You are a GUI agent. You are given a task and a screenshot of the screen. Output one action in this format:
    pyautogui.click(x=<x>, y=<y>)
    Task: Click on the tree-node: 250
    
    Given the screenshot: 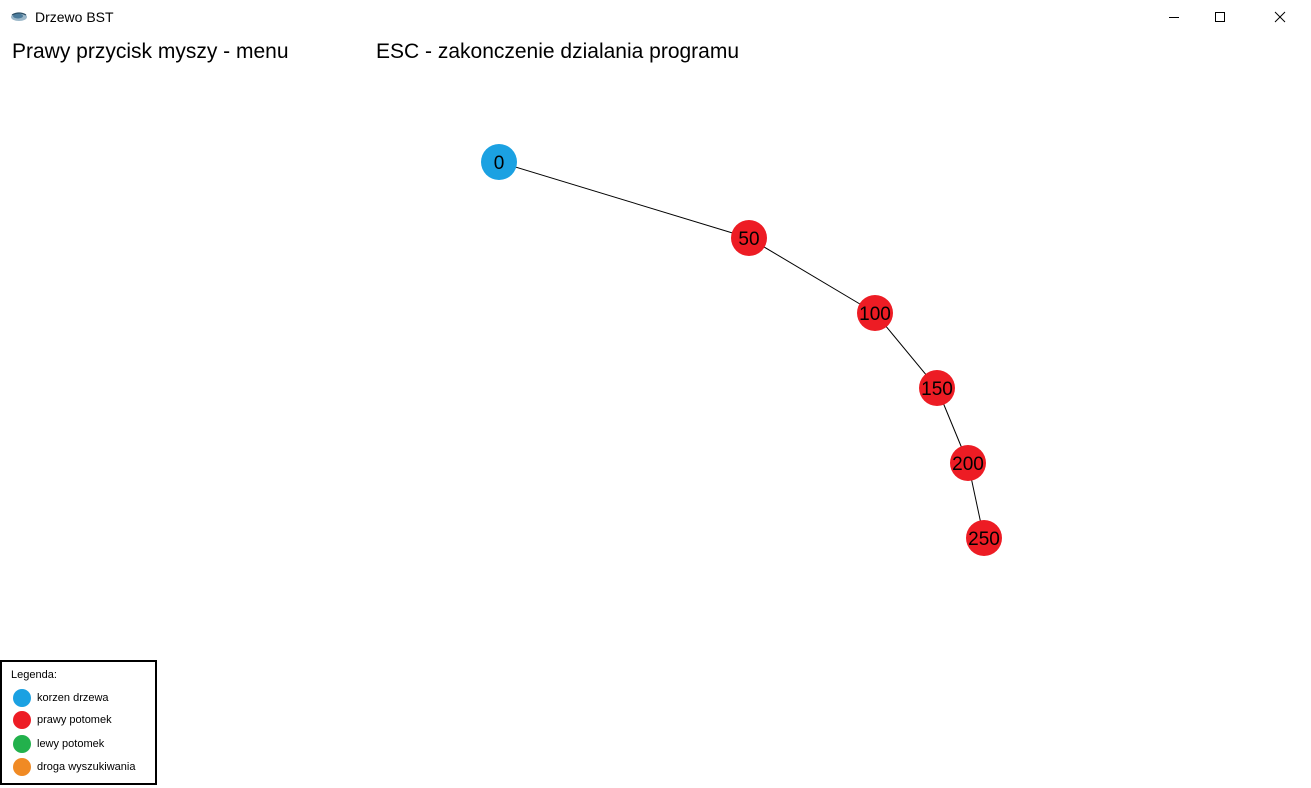 What is the action you would take?
    pyautogui.click(x=984, y=538)
    